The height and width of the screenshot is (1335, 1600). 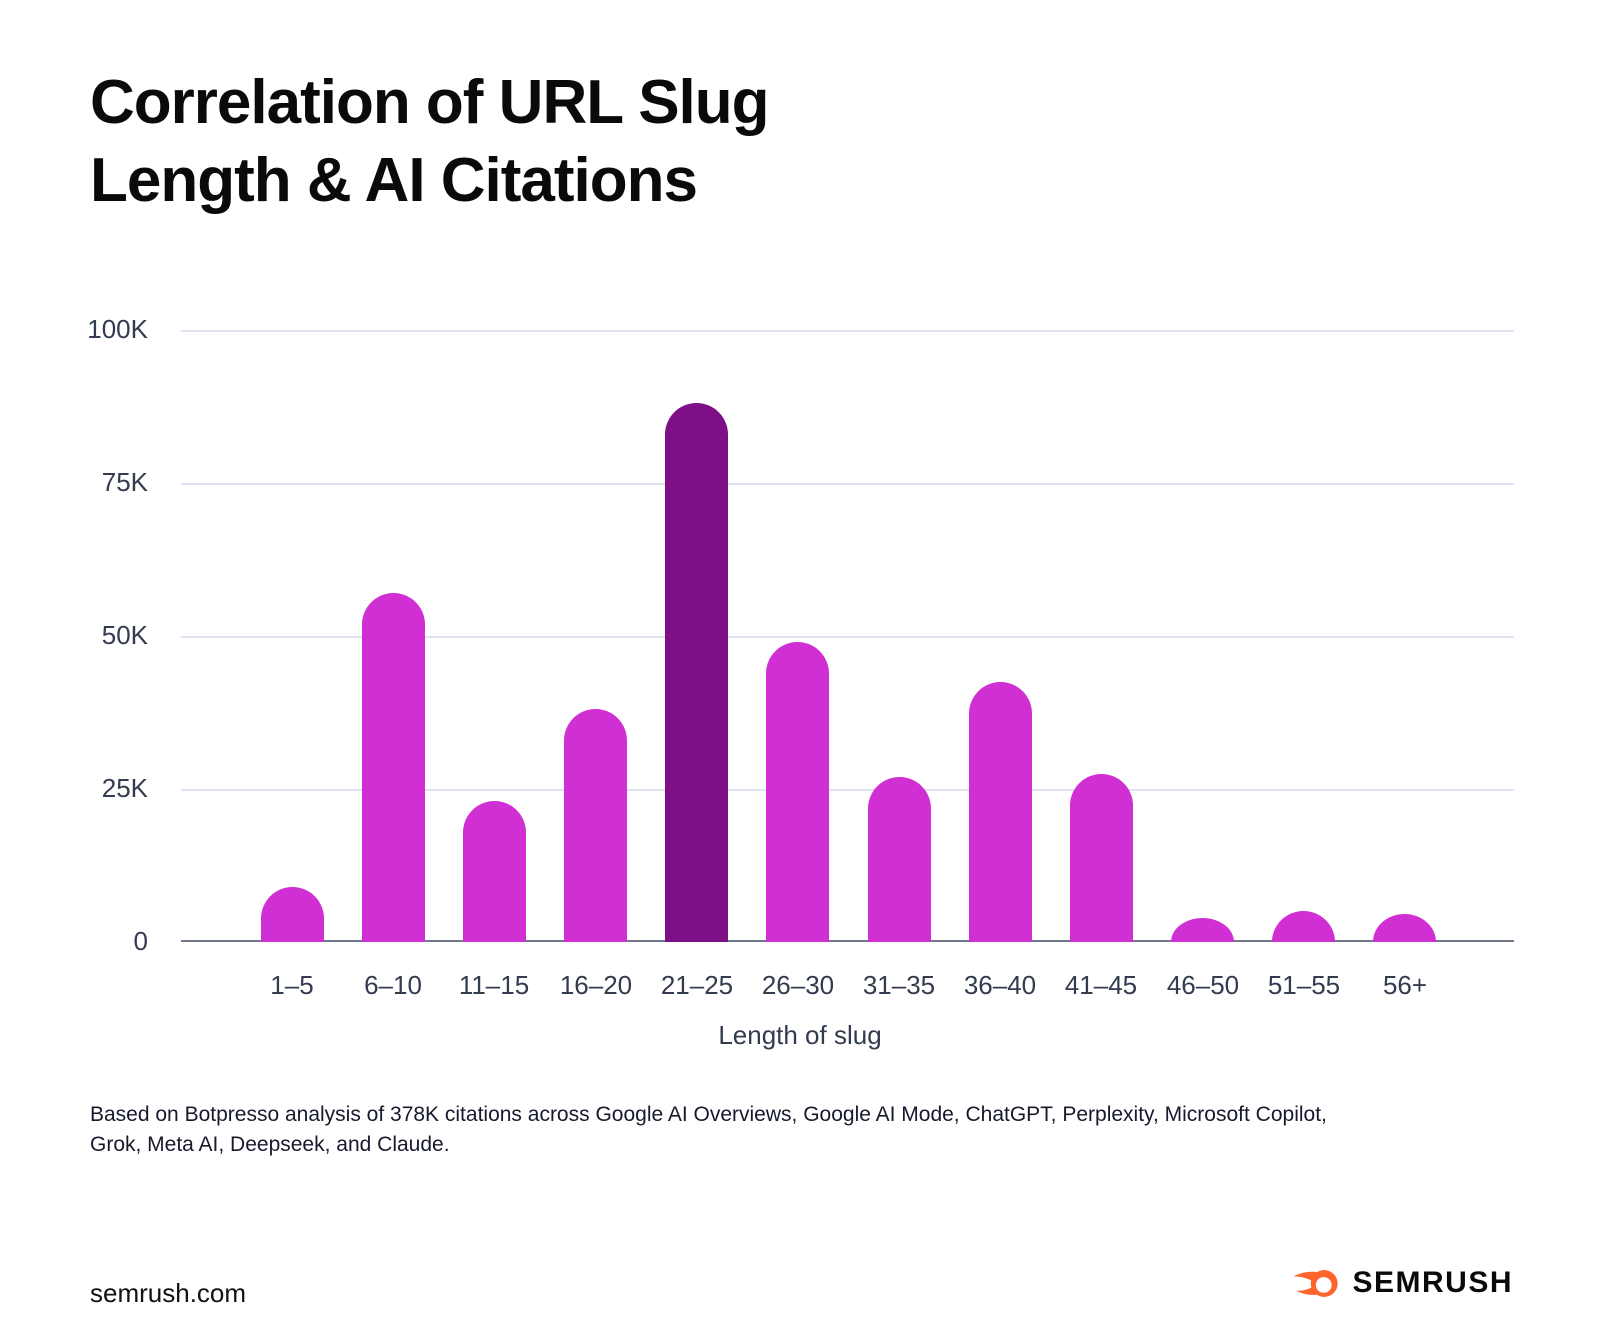 I want to click on y-tick-label: 0, so click(x=140, y=941).